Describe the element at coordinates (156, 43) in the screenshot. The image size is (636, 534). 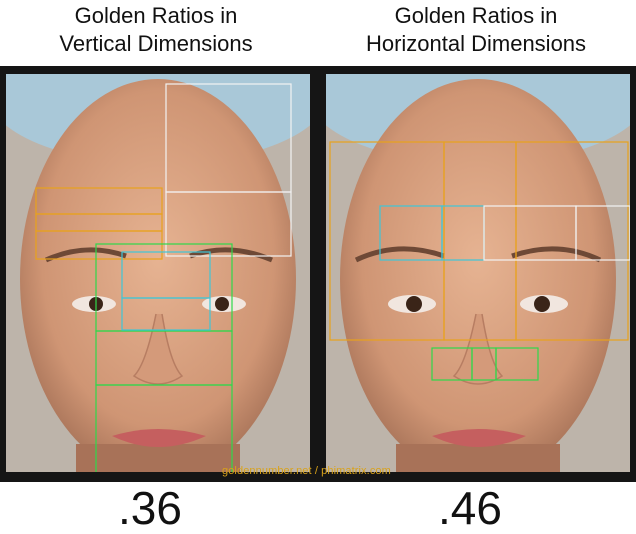
I see `left-title-line2: Vertical Dimensions` at that location.